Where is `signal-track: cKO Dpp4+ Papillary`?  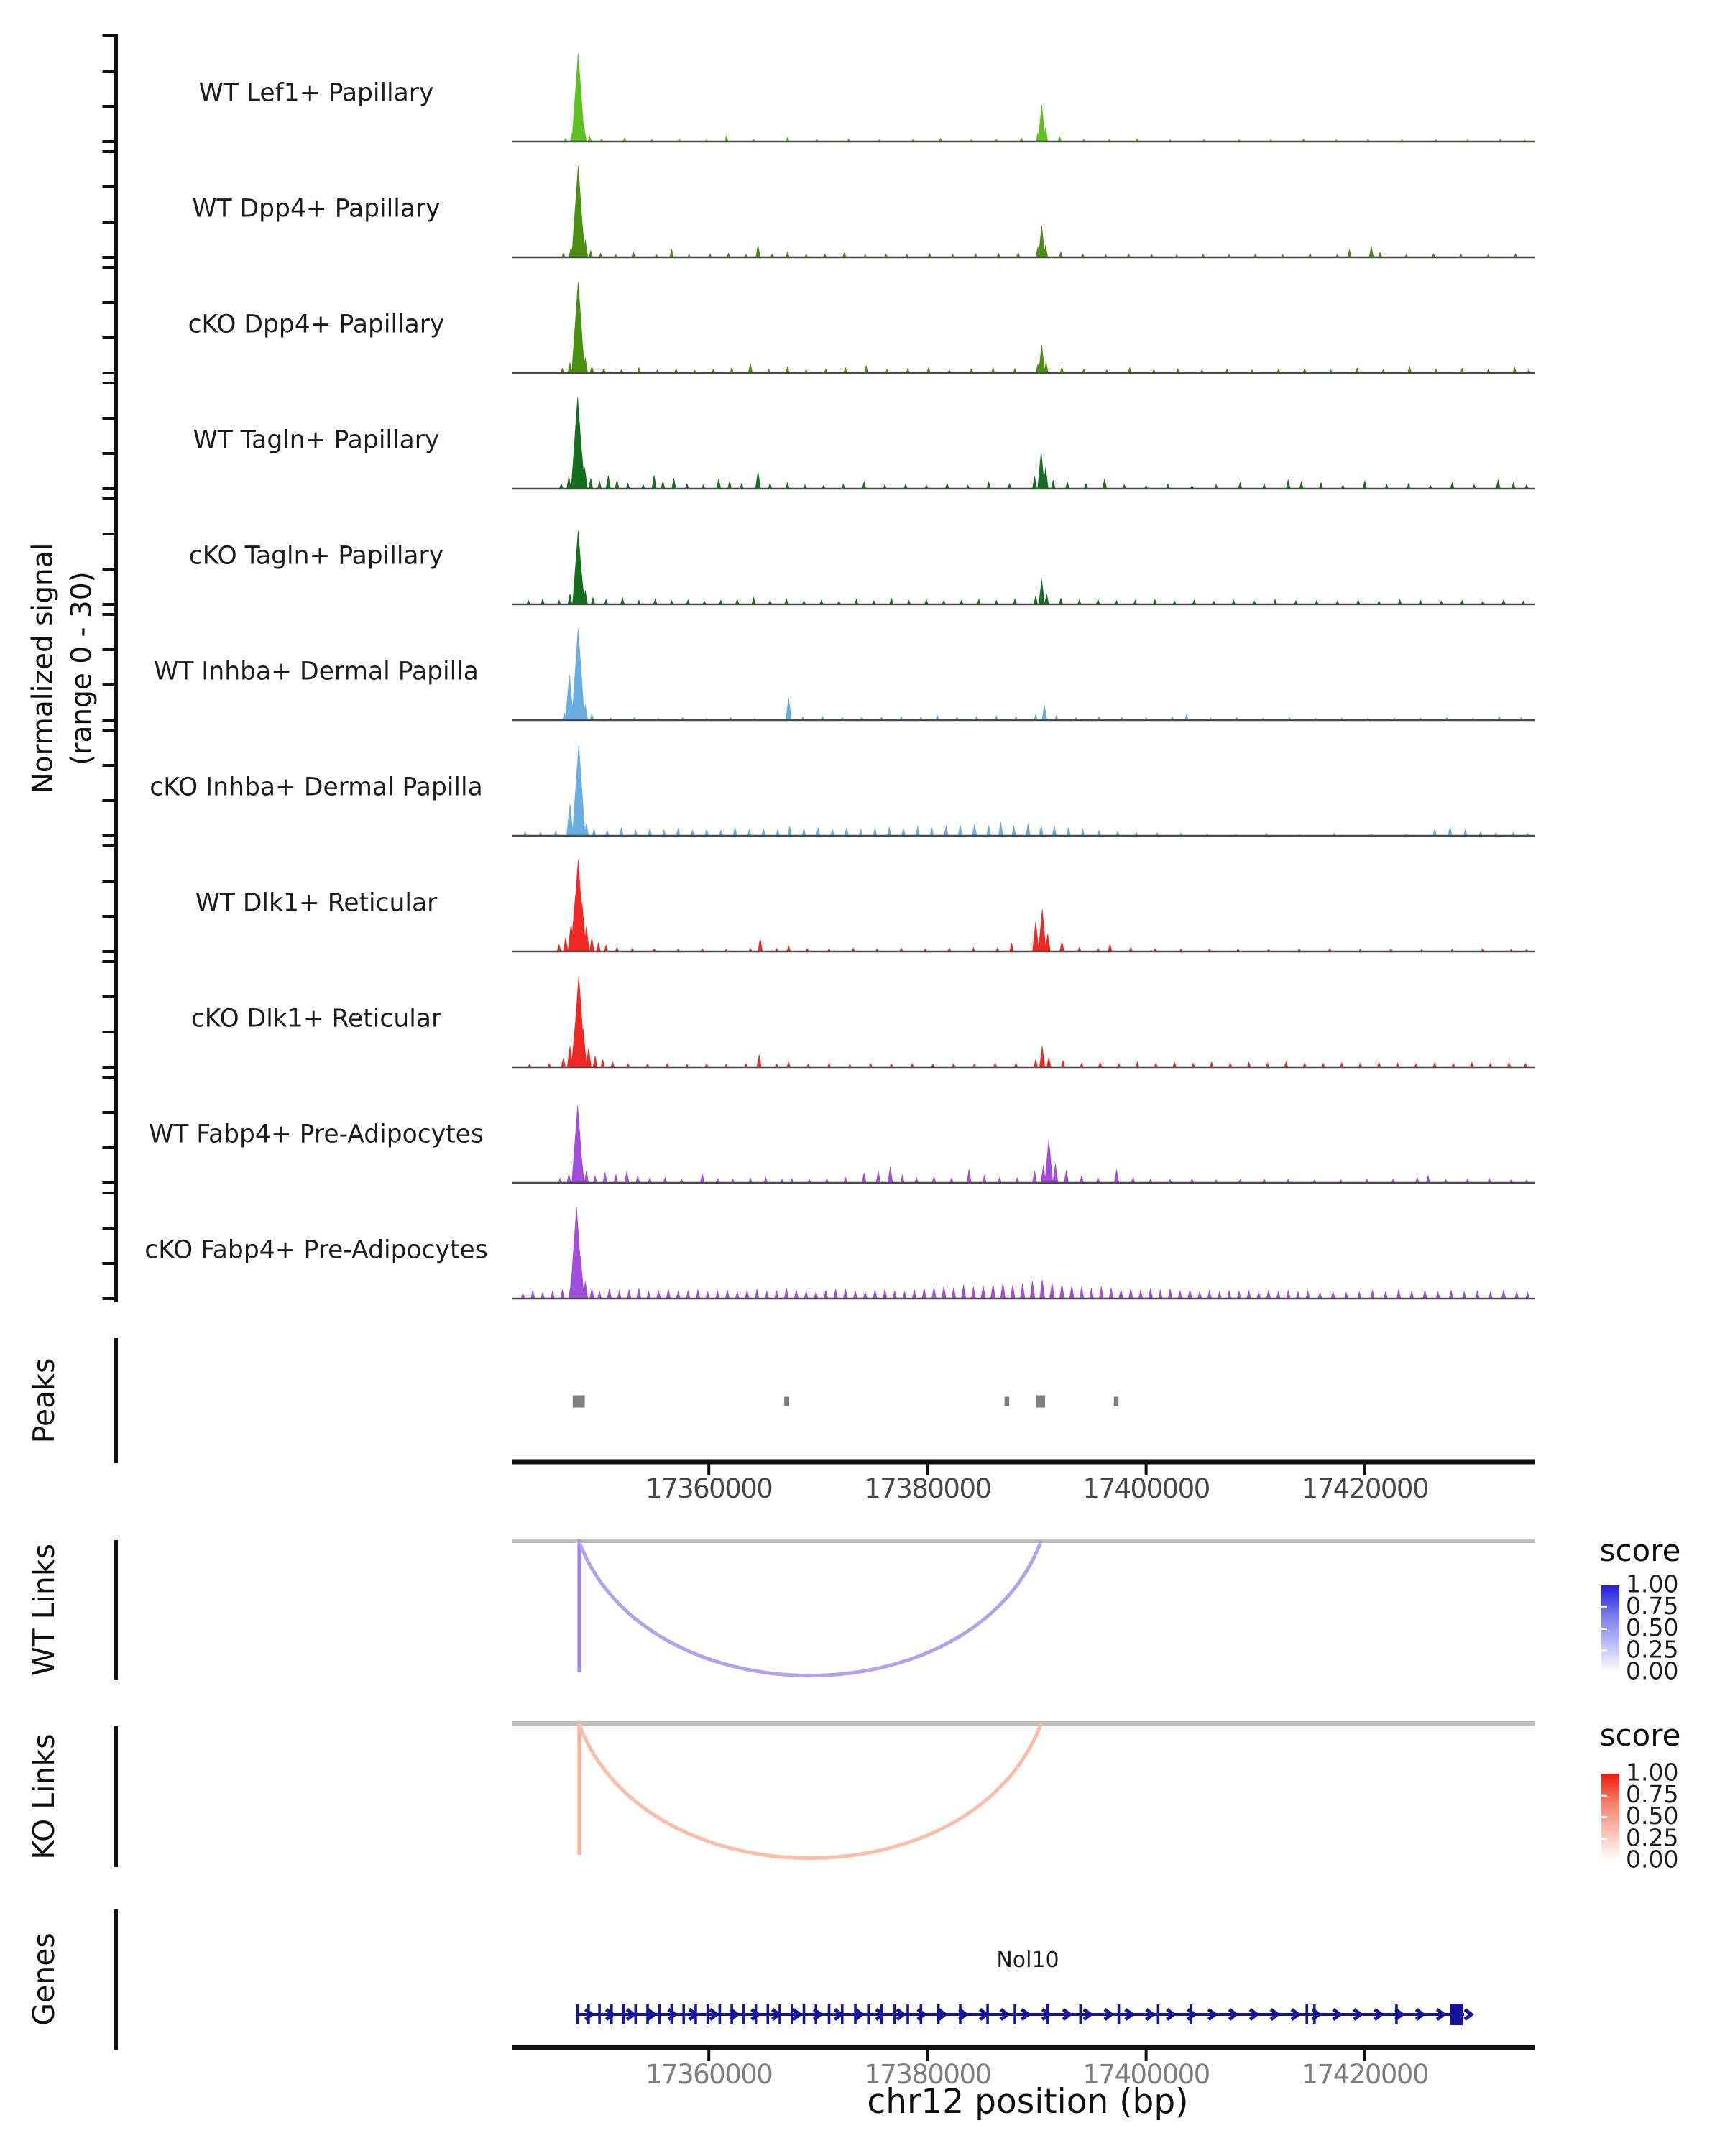
signal-track: cKO Dpp4+ Papillary is located at coordinates (861, 327).